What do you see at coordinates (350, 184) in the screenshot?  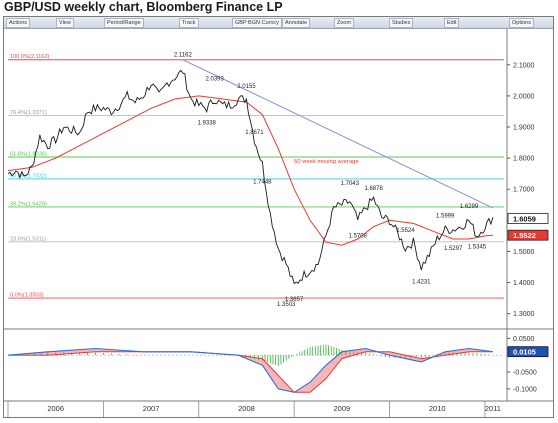 I see `price-annotation: 1.7043` at bounding box center [350, 184].